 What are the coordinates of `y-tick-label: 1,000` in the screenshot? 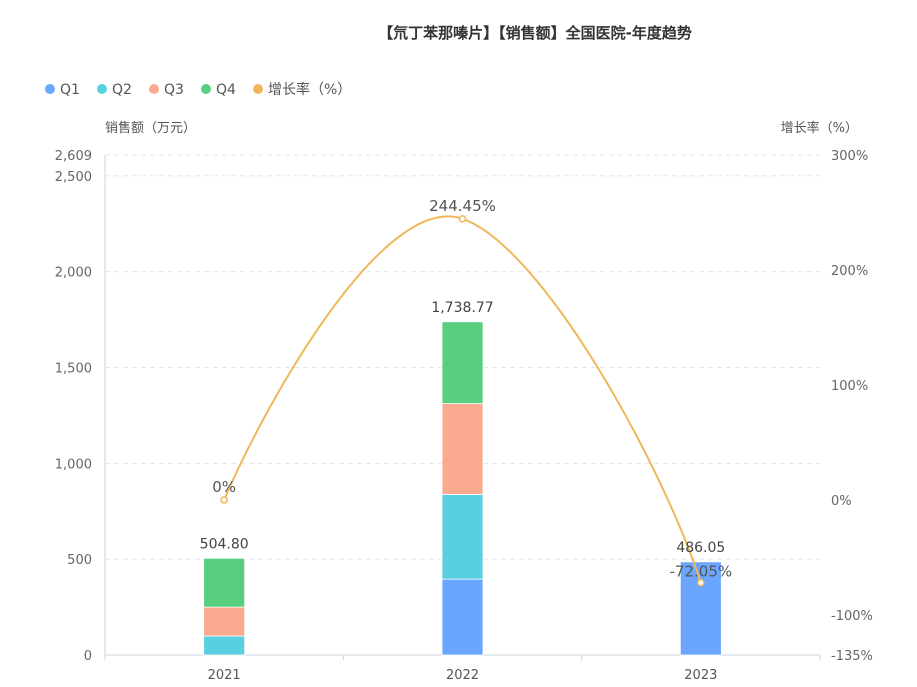 It's located at (73, 464).